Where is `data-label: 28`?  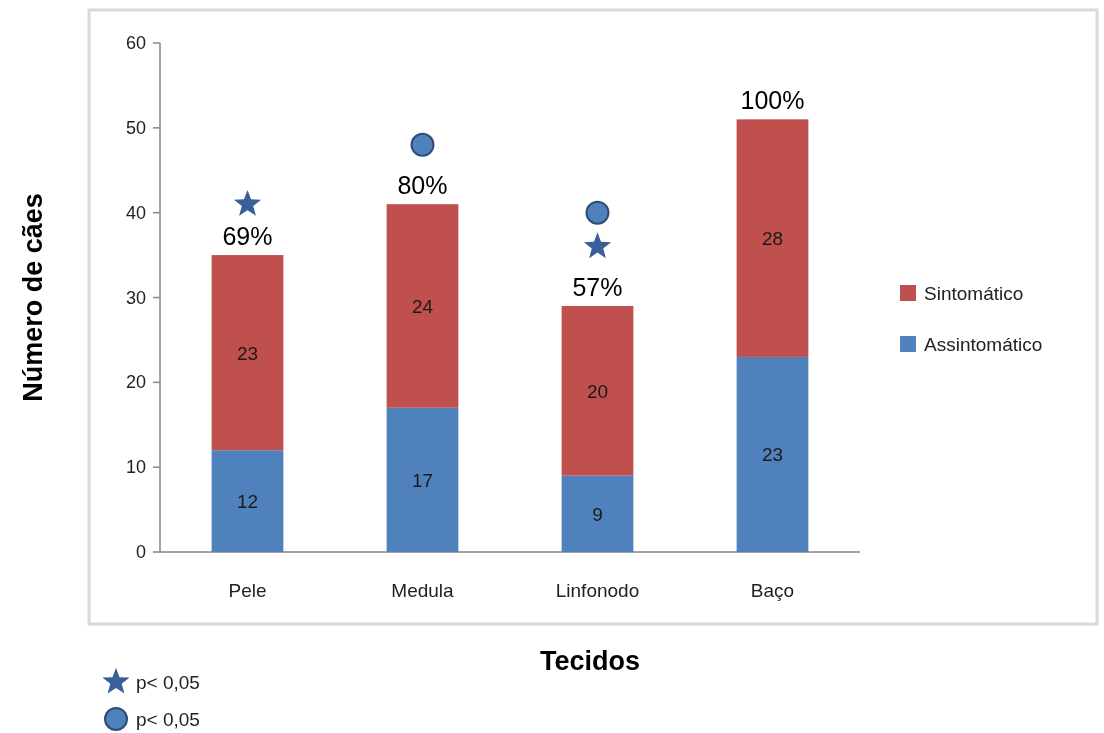 data-label: 28 is located at coordinates (772, 239).